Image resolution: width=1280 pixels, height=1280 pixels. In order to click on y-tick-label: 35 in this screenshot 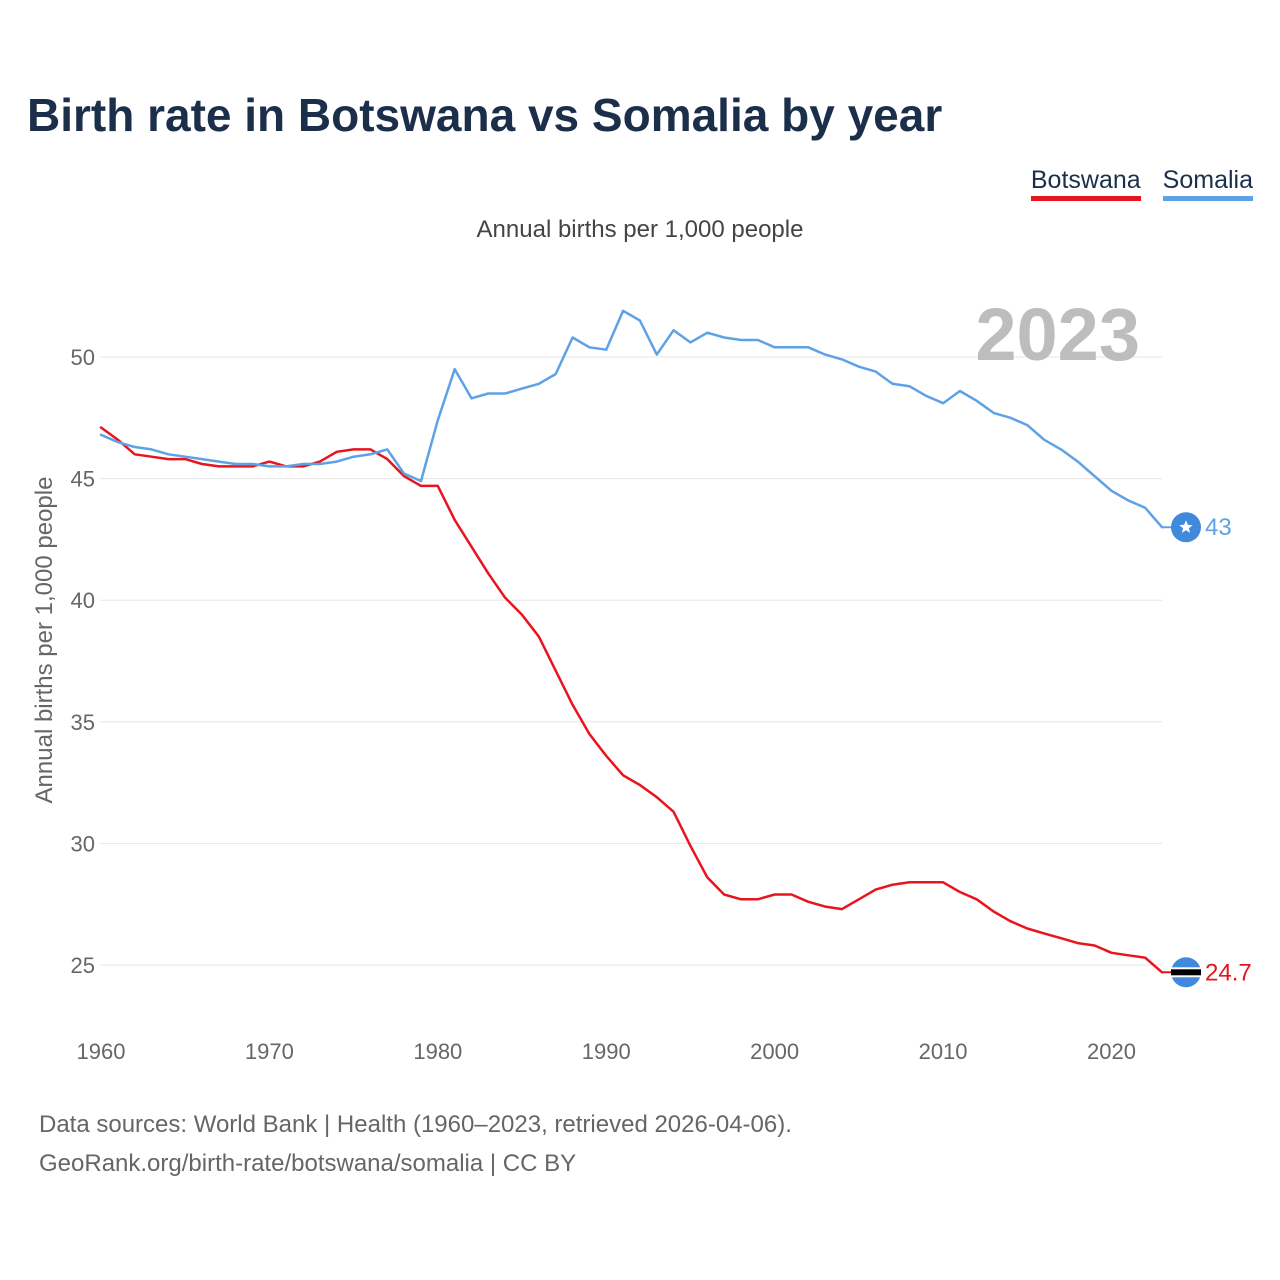, I will do `click(83, 722)`.